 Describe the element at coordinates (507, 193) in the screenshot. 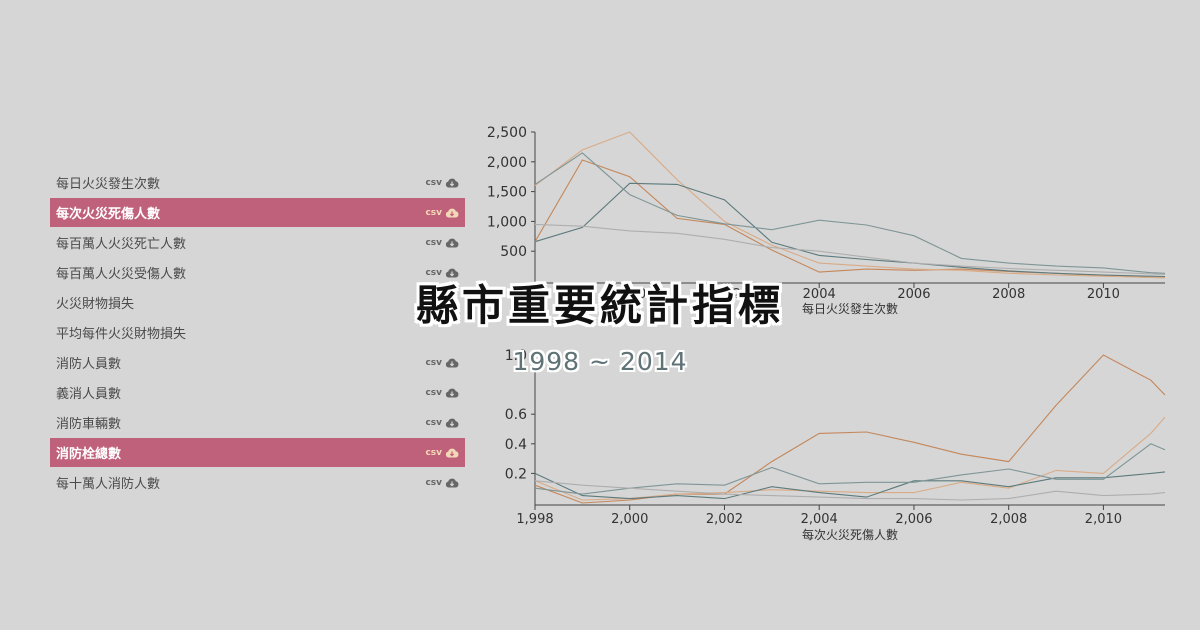

I see `y-tick-label: 1,500` at that location.